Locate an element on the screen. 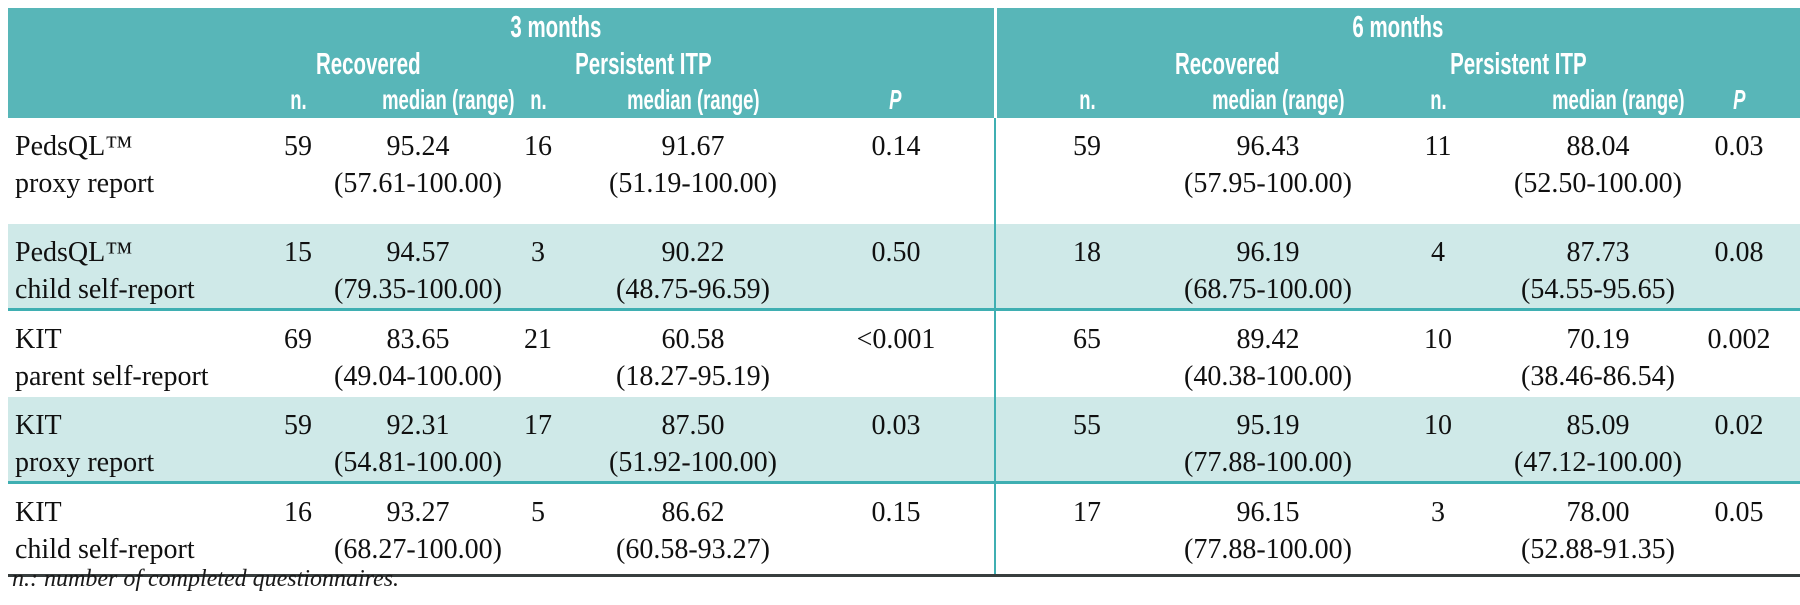 The image size is (1800, 605). cell-3mo-p-value: <0.001 is located at coordinates (897, 353).